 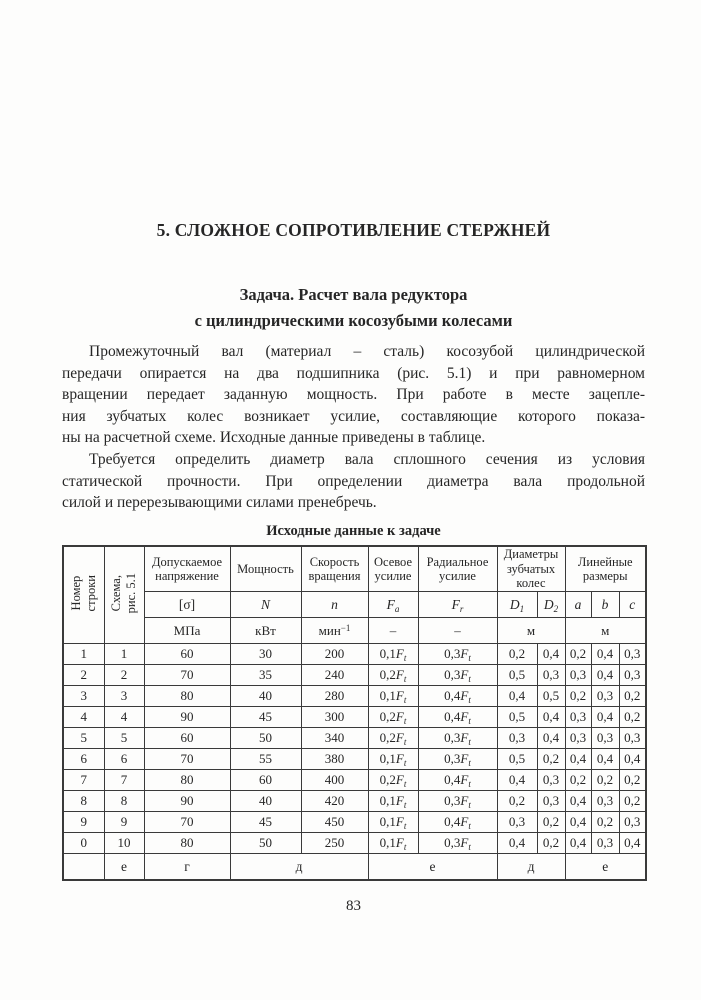 I want to click on table-cell: 35, so click(x=265, y=675).